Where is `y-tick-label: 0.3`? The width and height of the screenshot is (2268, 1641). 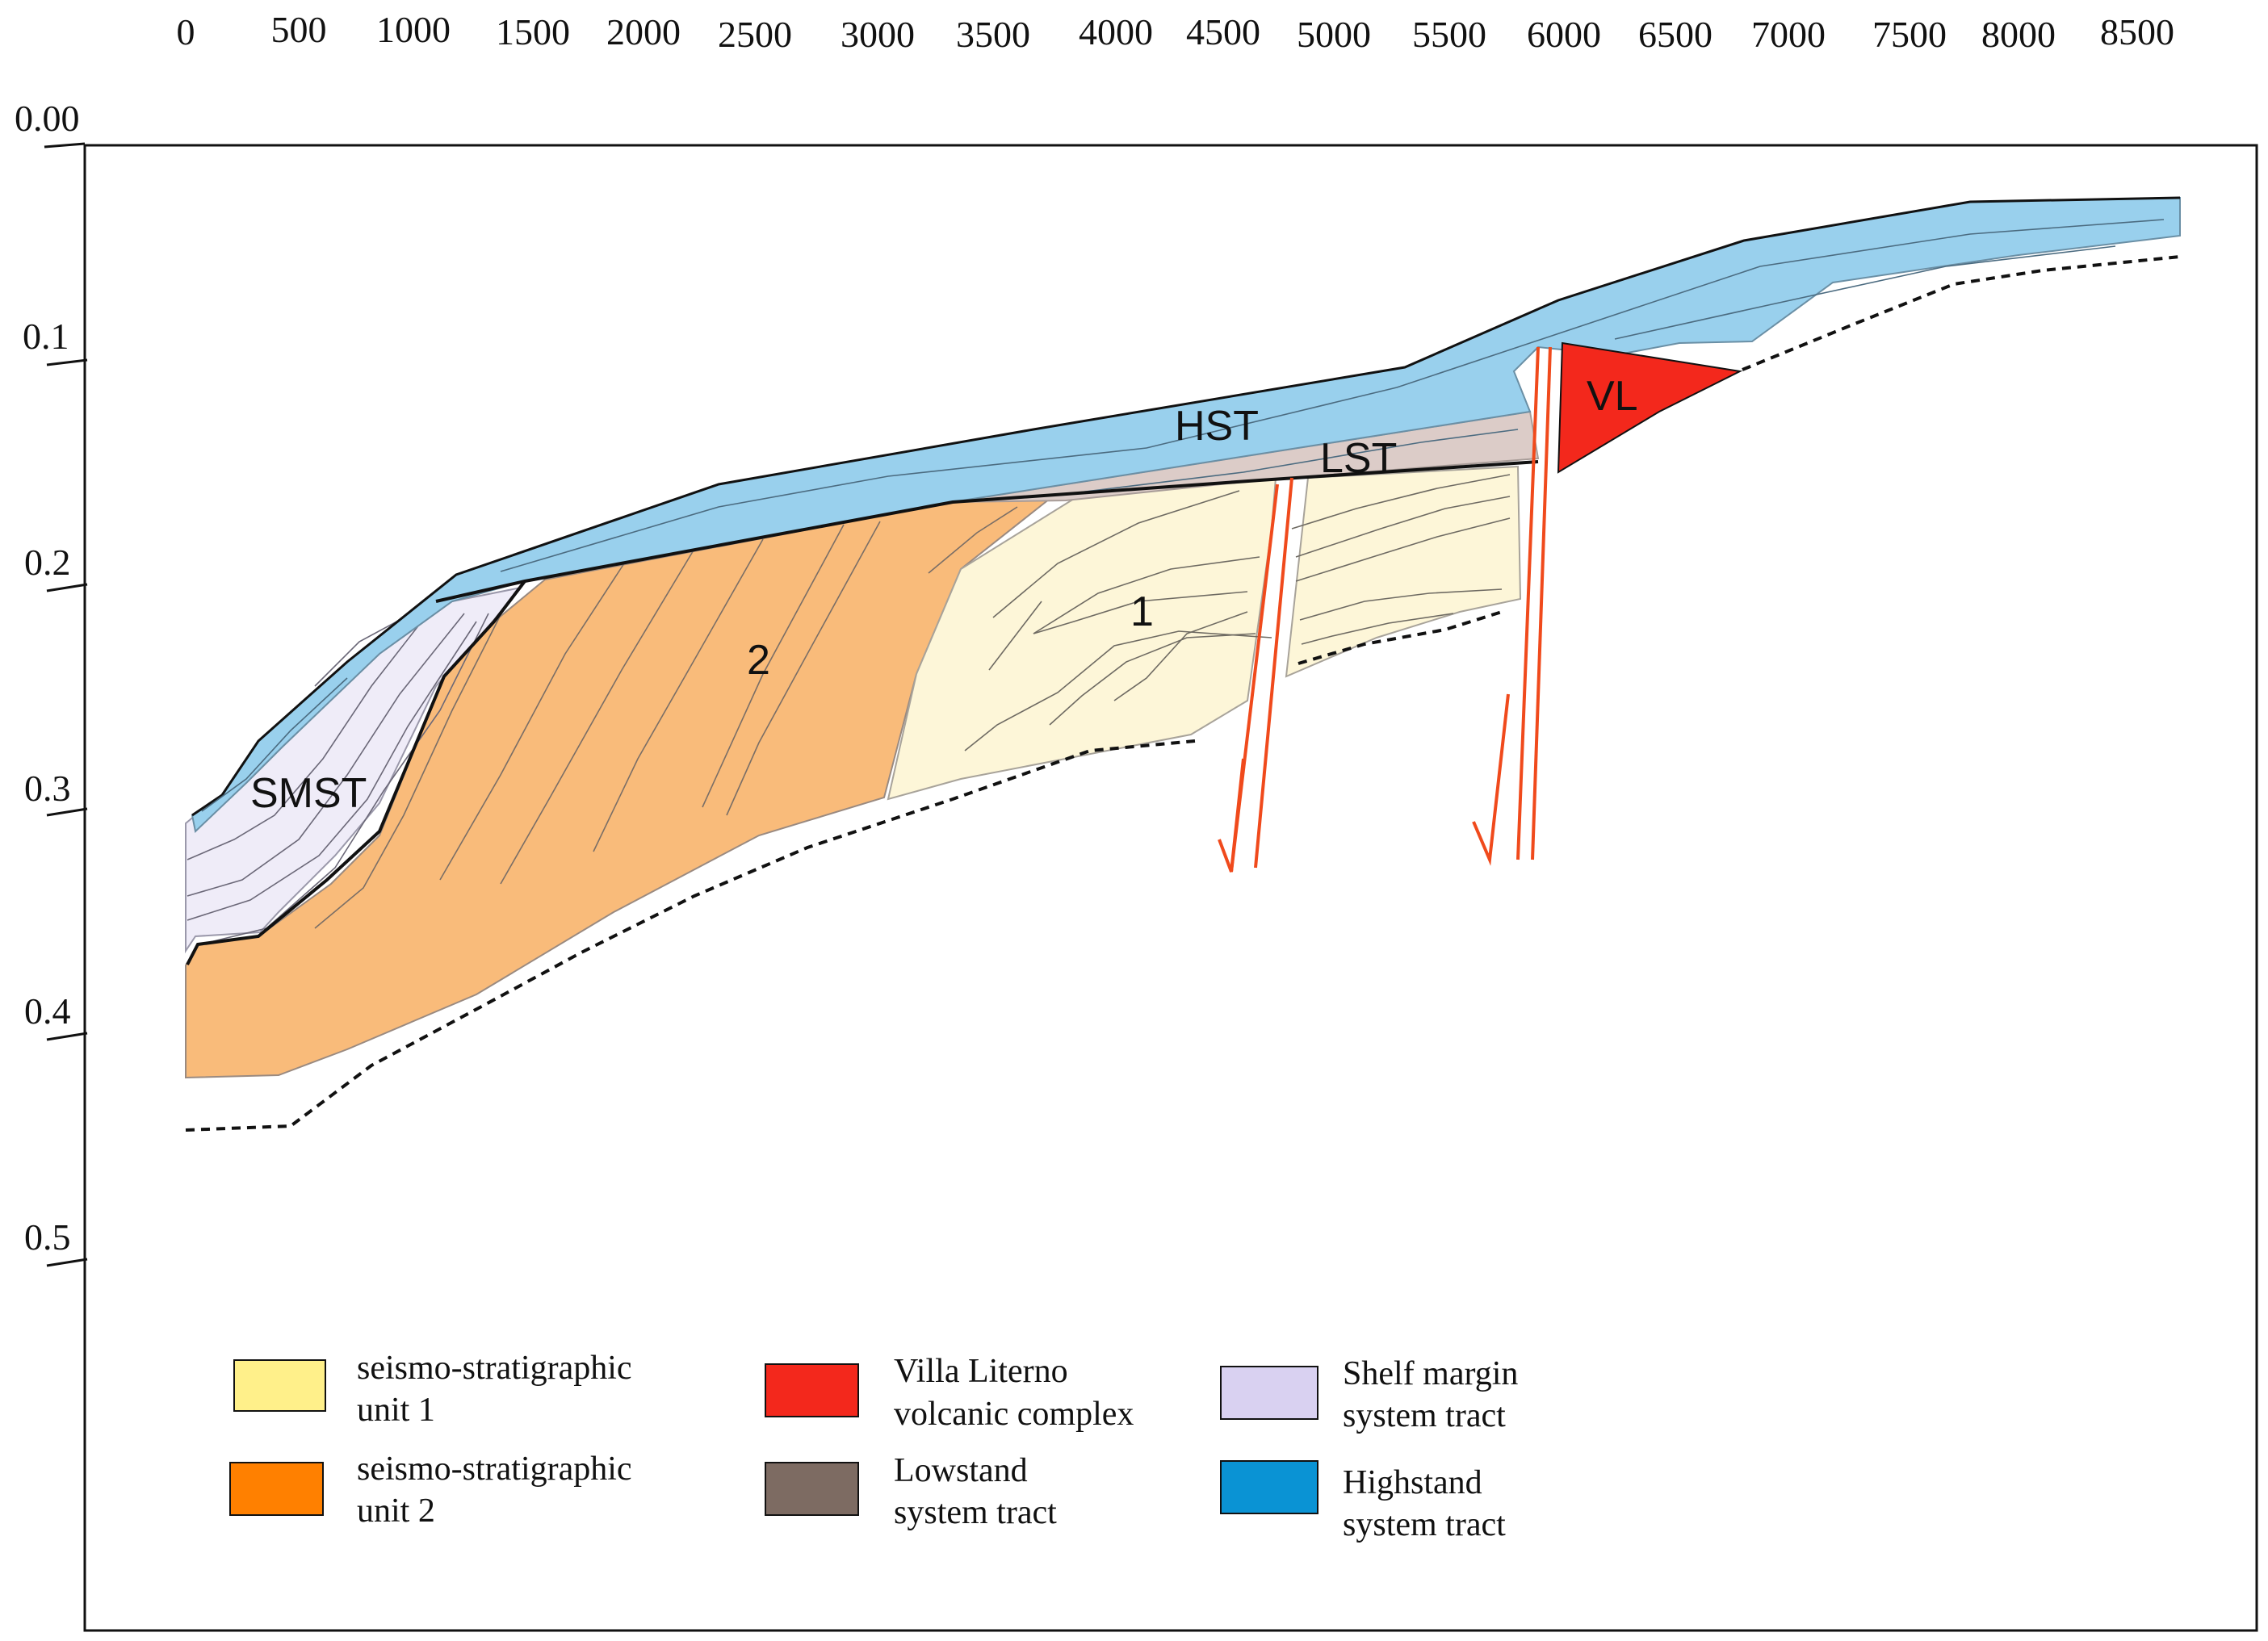
y-tick-label: 0.3 is located at coordinates (47, 789).